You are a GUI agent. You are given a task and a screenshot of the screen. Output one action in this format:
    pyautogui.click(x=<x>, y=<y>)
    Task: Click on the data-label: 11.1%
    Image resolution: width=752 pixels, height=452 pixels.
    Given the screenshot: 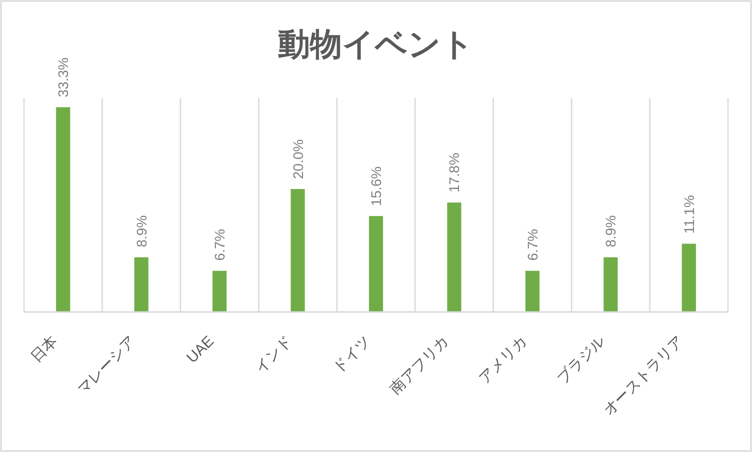 What is the action you would take?
    pyautogui.click(x=688, y=214)
    